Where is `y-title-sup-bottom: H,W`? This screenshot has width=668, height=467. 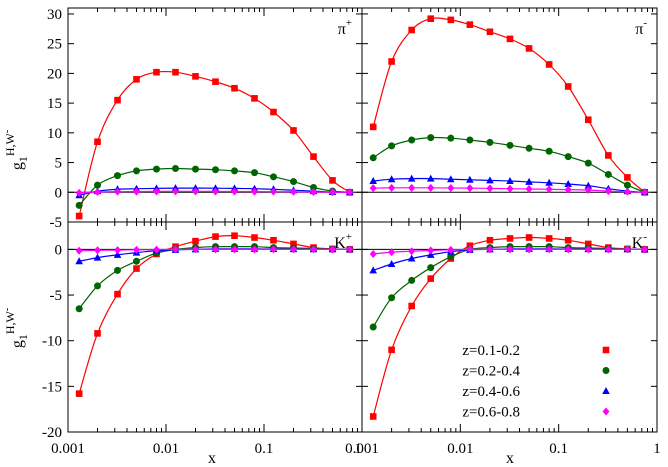 y-title-sup-bottom: H,W is located at coordinates (10, 323).